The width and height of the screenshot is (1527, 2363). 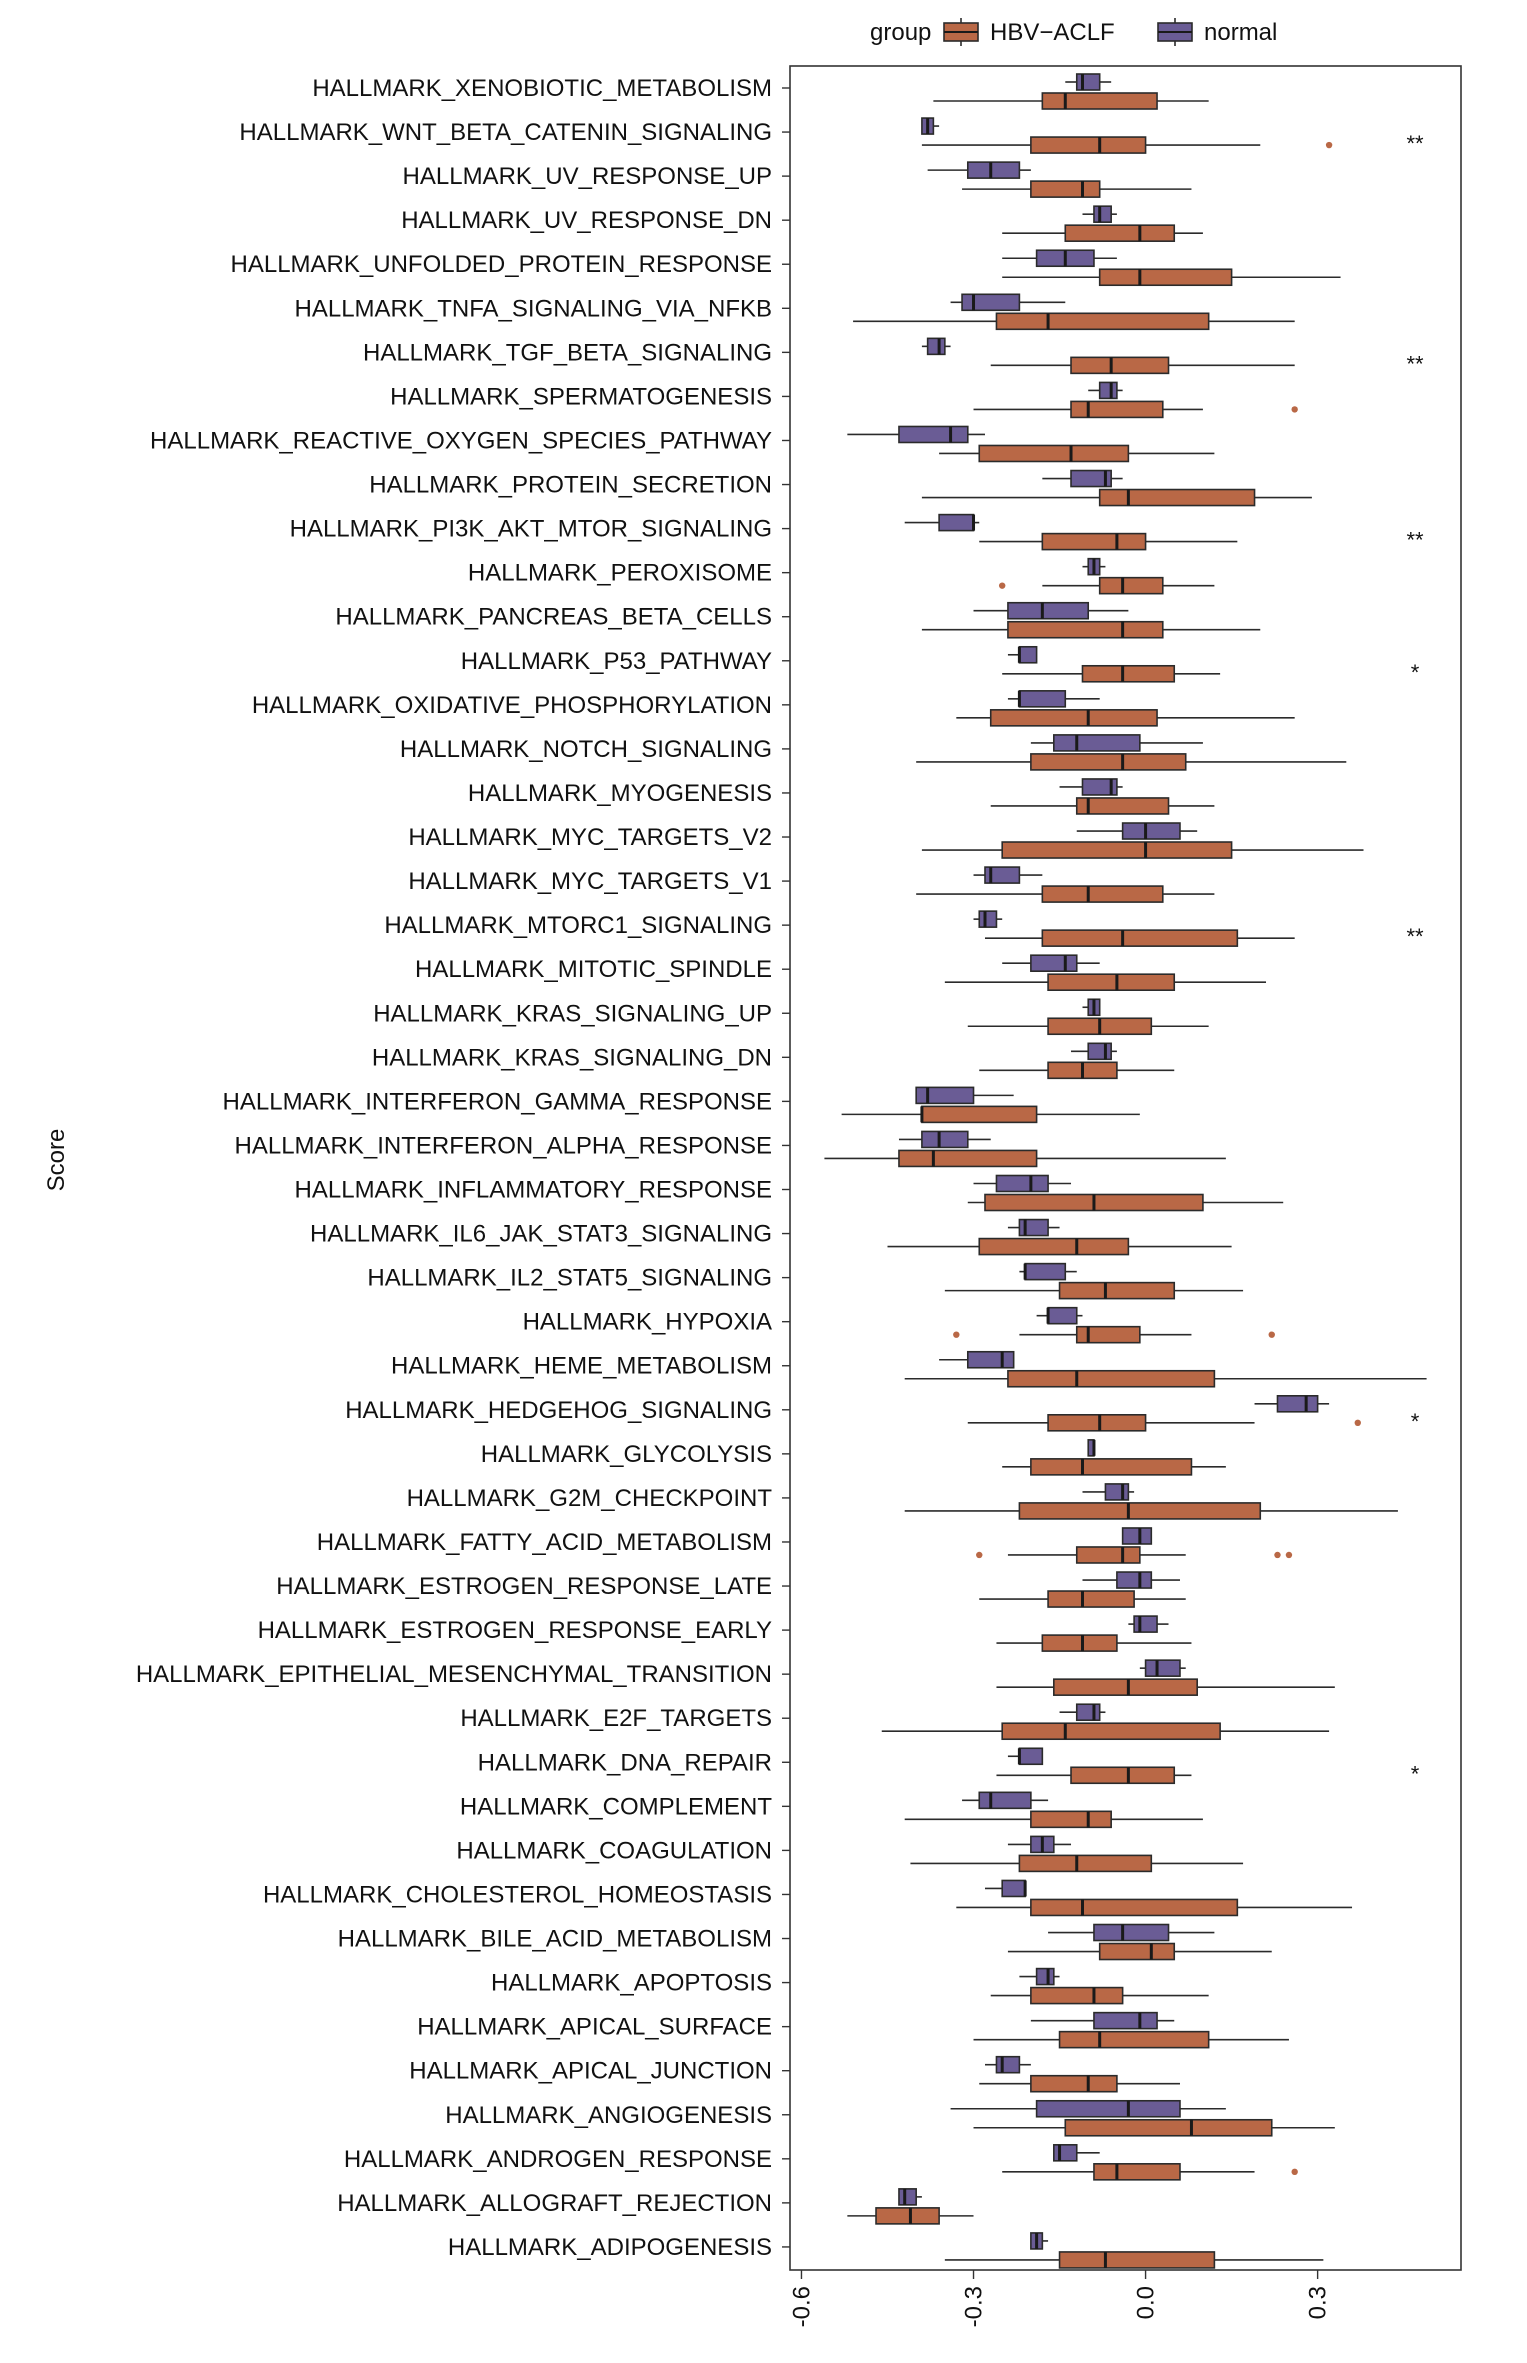 What do you see at coordinates (786, 268) in the screenshot?
I see `category-row: HALLMARK_UNFOLDED_PROTEIN_RESPONSE` at bounding box center [786, 268].